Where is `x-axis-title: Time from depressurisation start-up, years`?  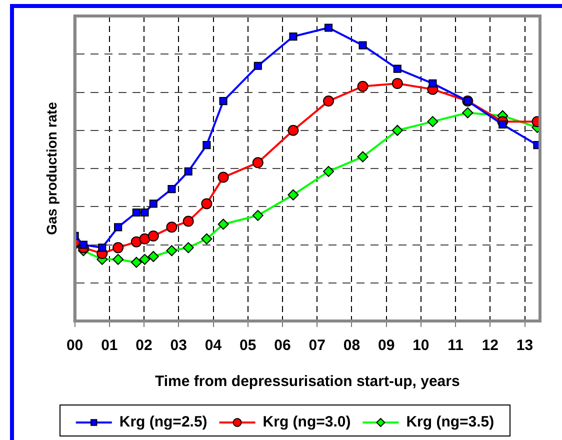
x-axis-title: Time from depressurisation start-up, years is located at coordinates (307, 381).